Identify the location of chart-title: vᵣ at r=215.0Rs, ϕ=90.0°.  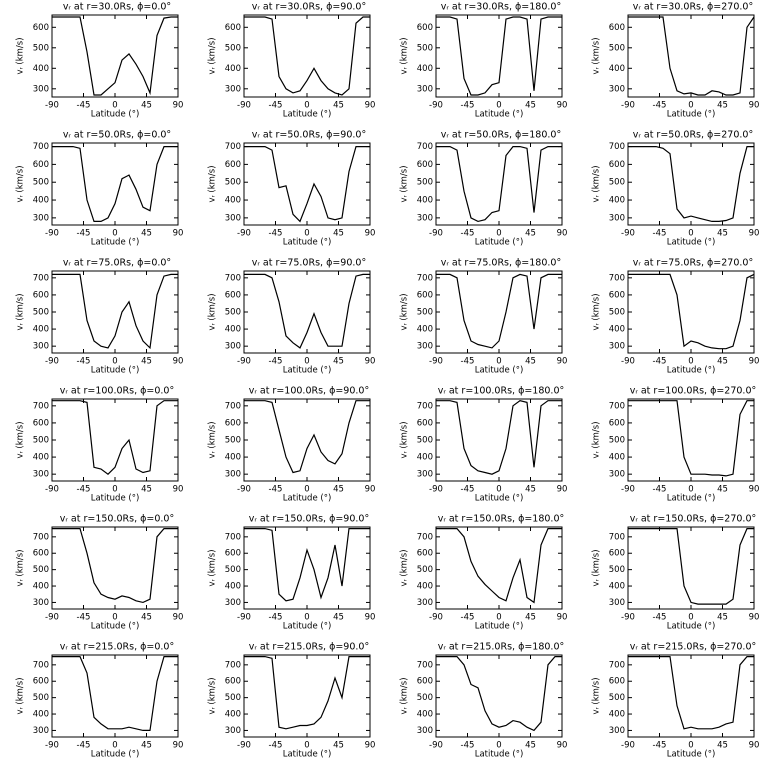
(309, 647).